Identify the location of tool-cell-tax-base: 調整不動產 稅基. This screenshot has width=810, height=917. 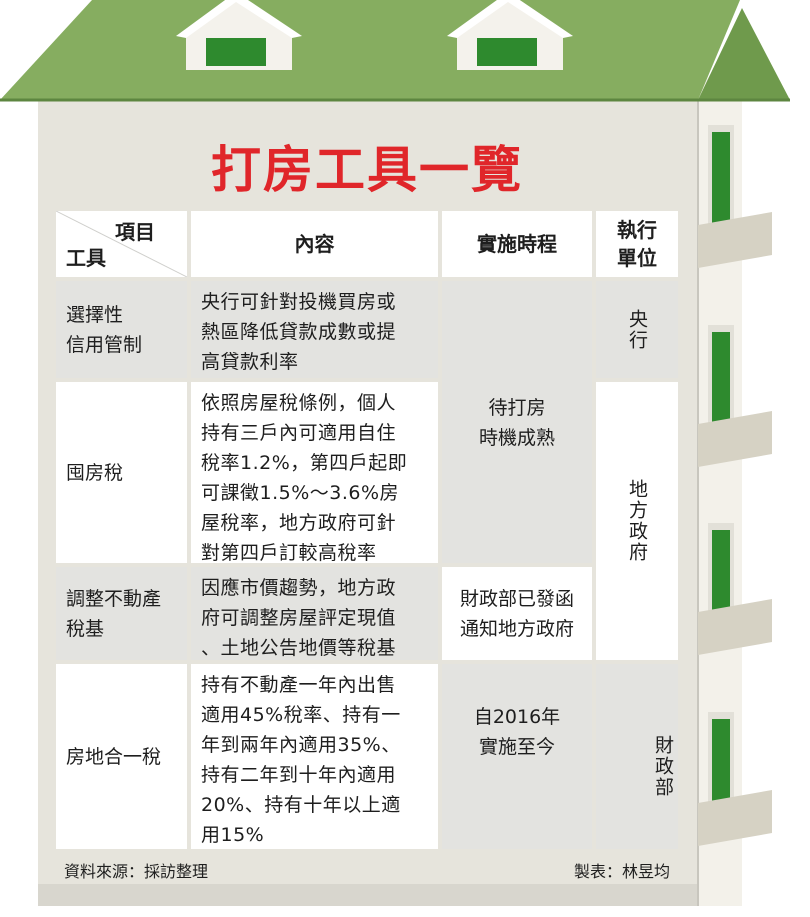
(121, 613).